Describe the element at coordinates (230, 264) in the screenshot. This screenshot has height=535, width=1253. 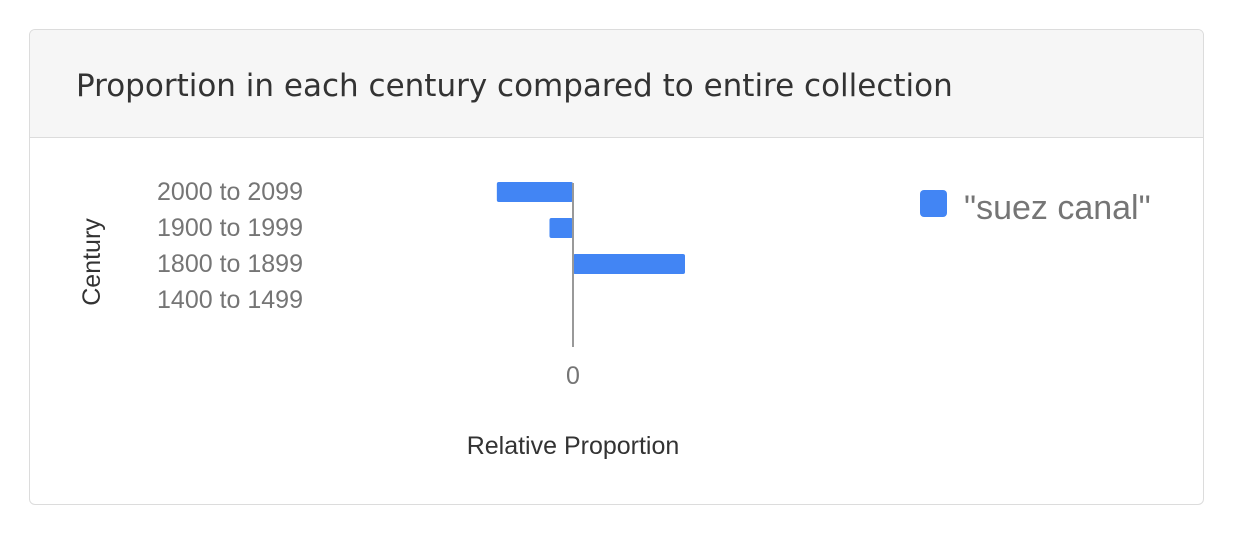
I see `y-tick-label: 1800 to 1899` at that location.